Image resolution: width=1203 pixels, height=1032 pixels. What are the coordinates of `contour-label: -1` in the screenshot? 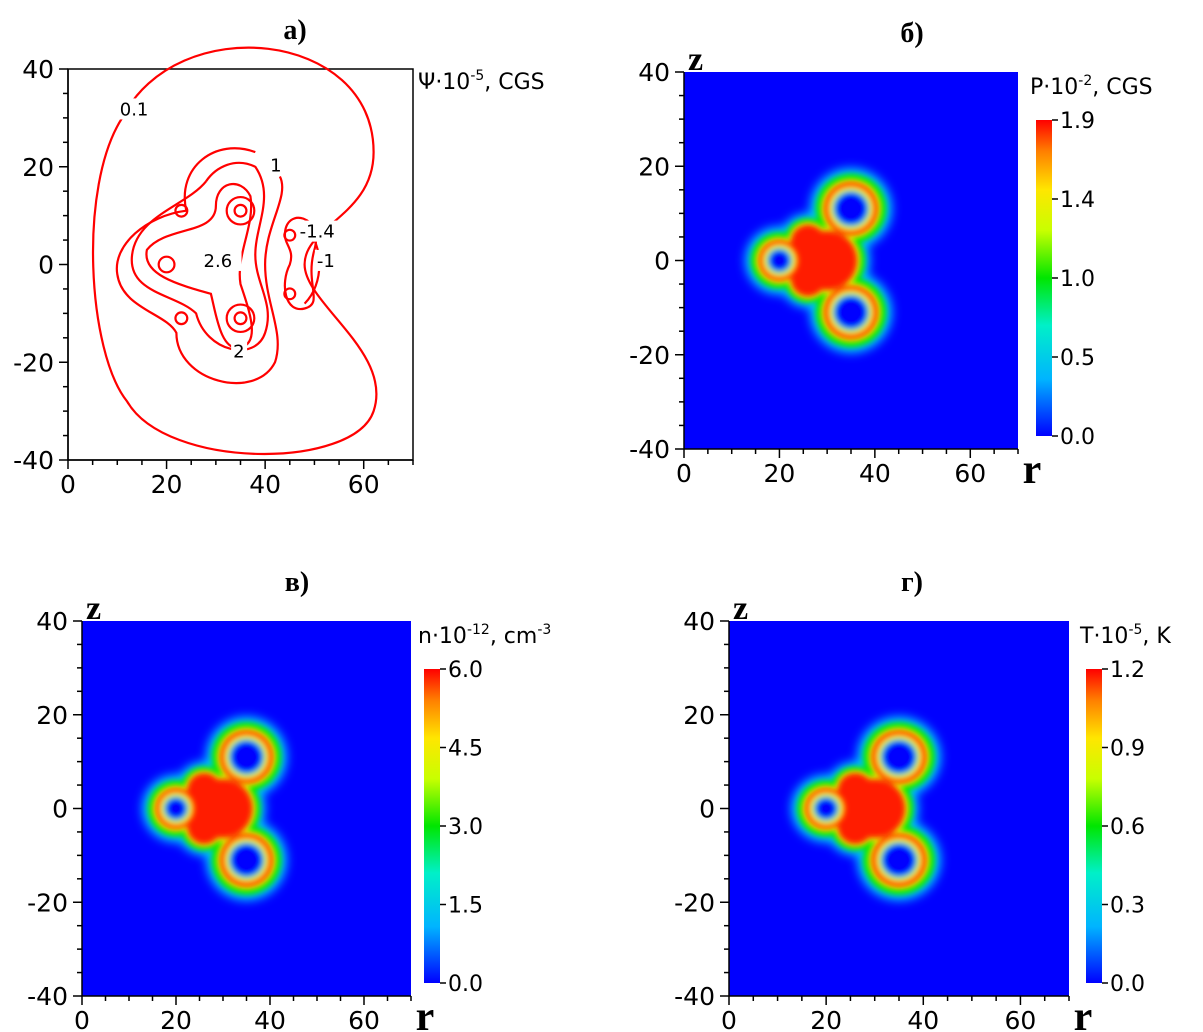 It's located at (326, 261).